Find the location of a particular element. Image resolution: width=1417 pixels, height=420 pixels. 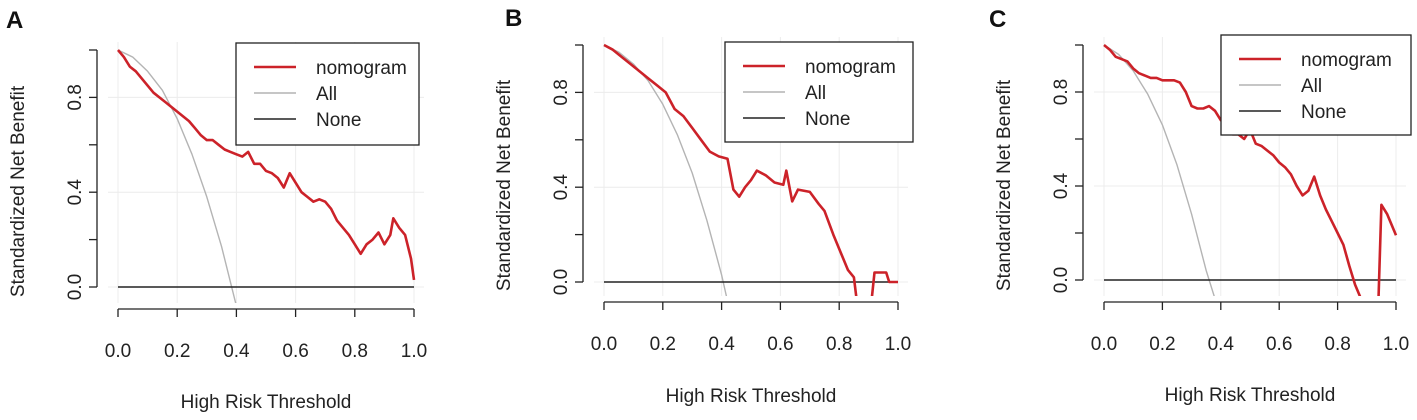

panel-letter: A is located at coordinates (14, 20).